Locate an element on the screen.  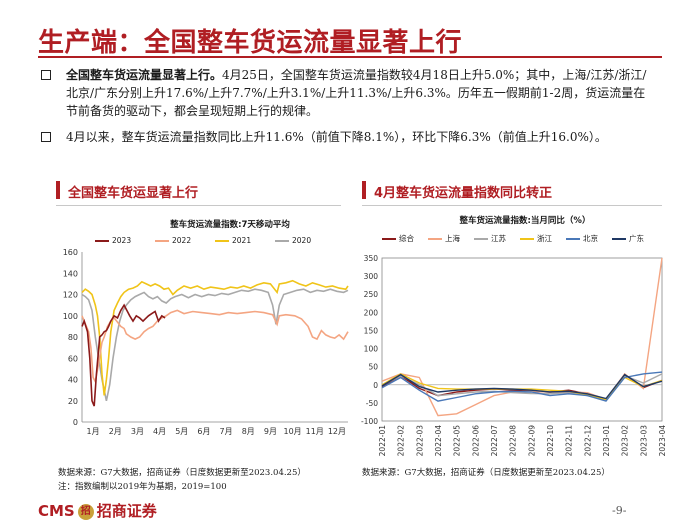
x-tick-label: 2月 is located at coordinates (115, 431).